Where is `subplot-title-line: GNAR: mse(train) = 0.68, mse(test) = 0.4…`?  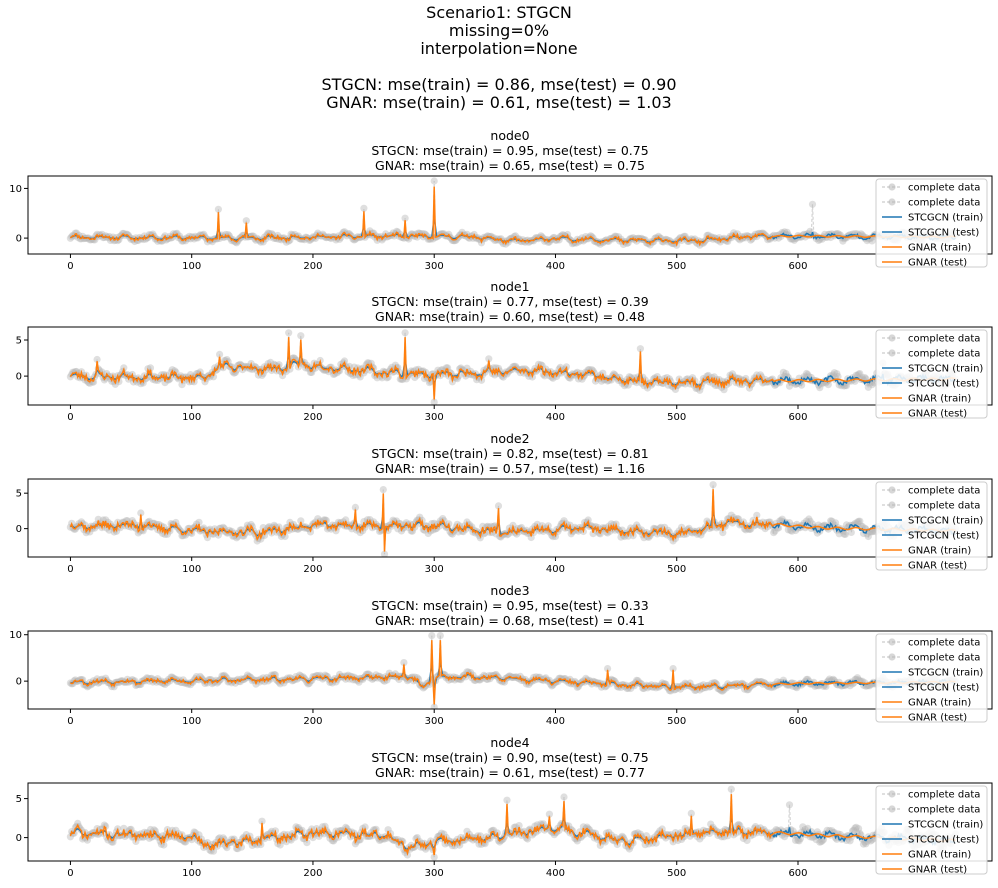
subplot-title-line: GNAR: mse(train) = 0.68, mse(test) = 0.4… is located at coordinates (510, 620).